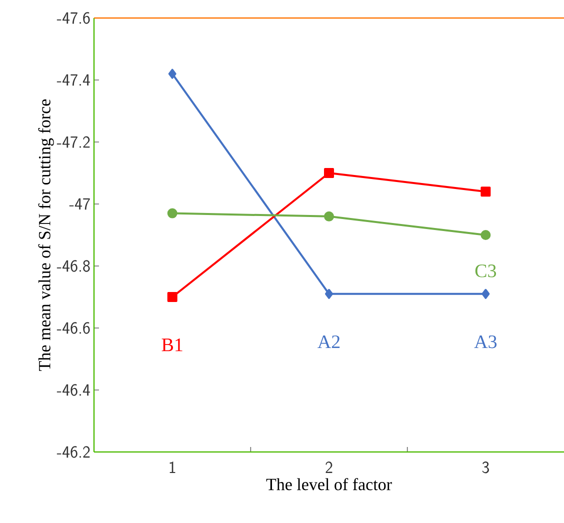 The width and height of the screenshot is (564, 523). I want to click on y-tick-label: -47, so click(79, 204).